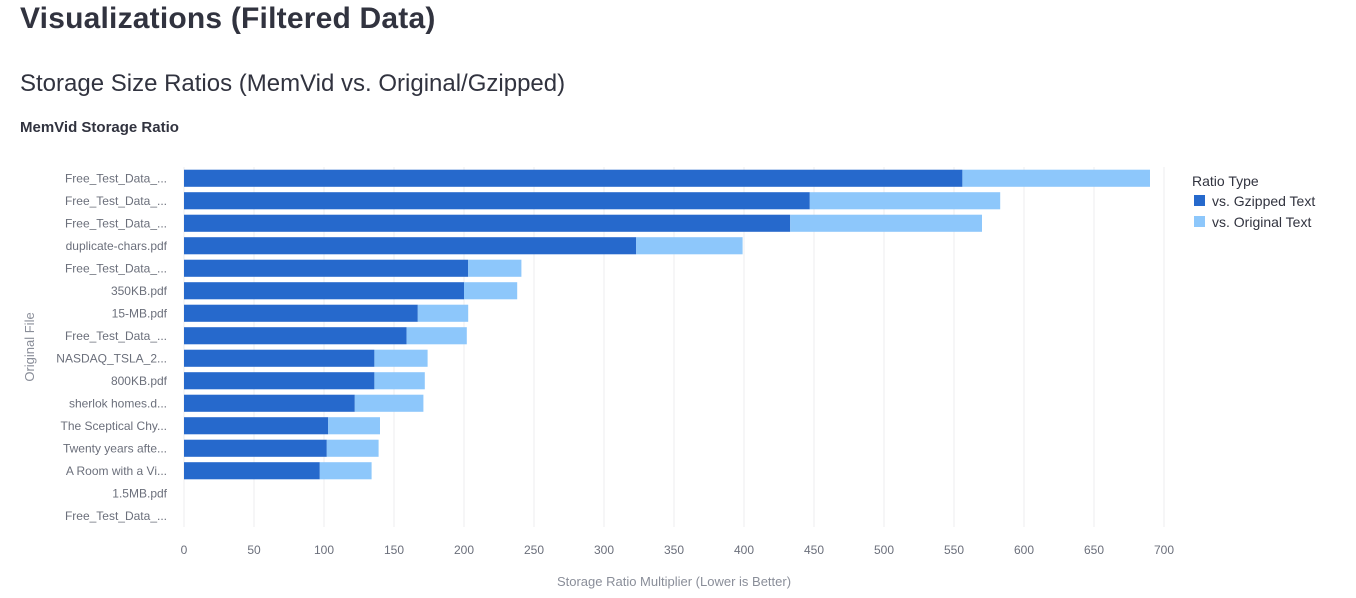 The width and height of the screenshot is (1356, 598). What do you see at coordinates (324, 550) in the screenshot?
I see `x-tick-label: 100` at bounding box center [324, 550].